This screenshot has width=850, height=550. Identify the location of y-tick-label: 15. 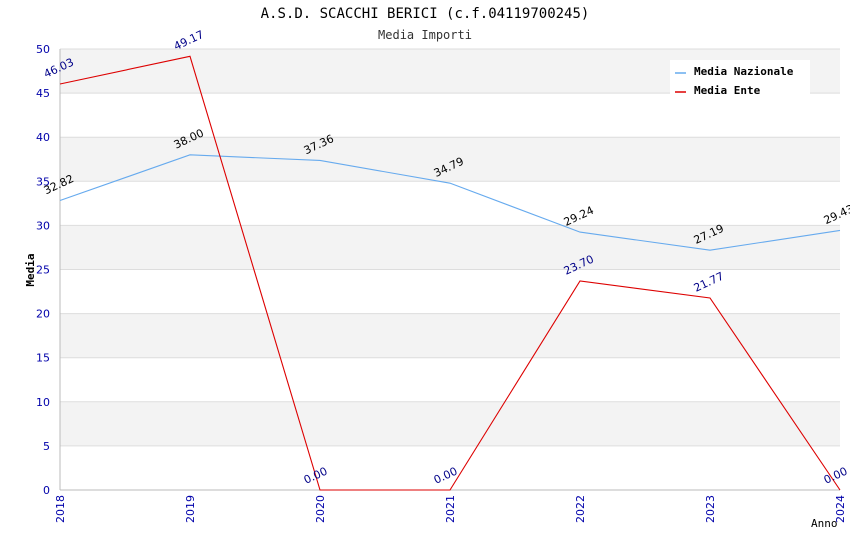
(43, 358).